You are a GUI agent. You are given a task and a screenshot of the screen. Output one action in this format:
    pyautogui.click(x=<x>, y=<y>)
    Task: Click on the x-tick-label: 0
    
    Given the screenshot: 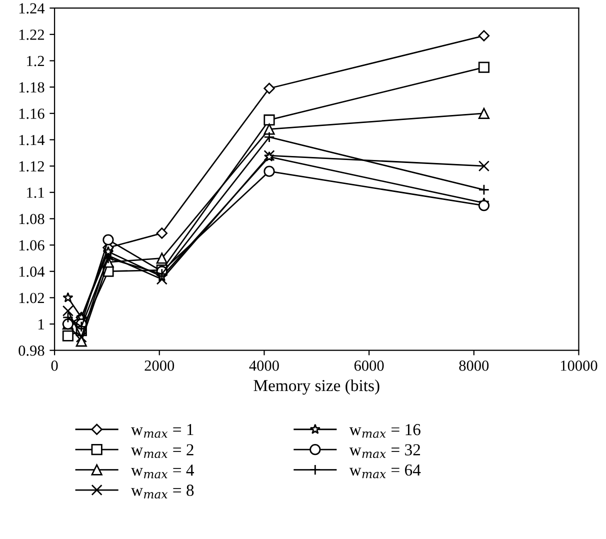 What is the action you would take?
    pyautogui.click(x=54, y=365)
    